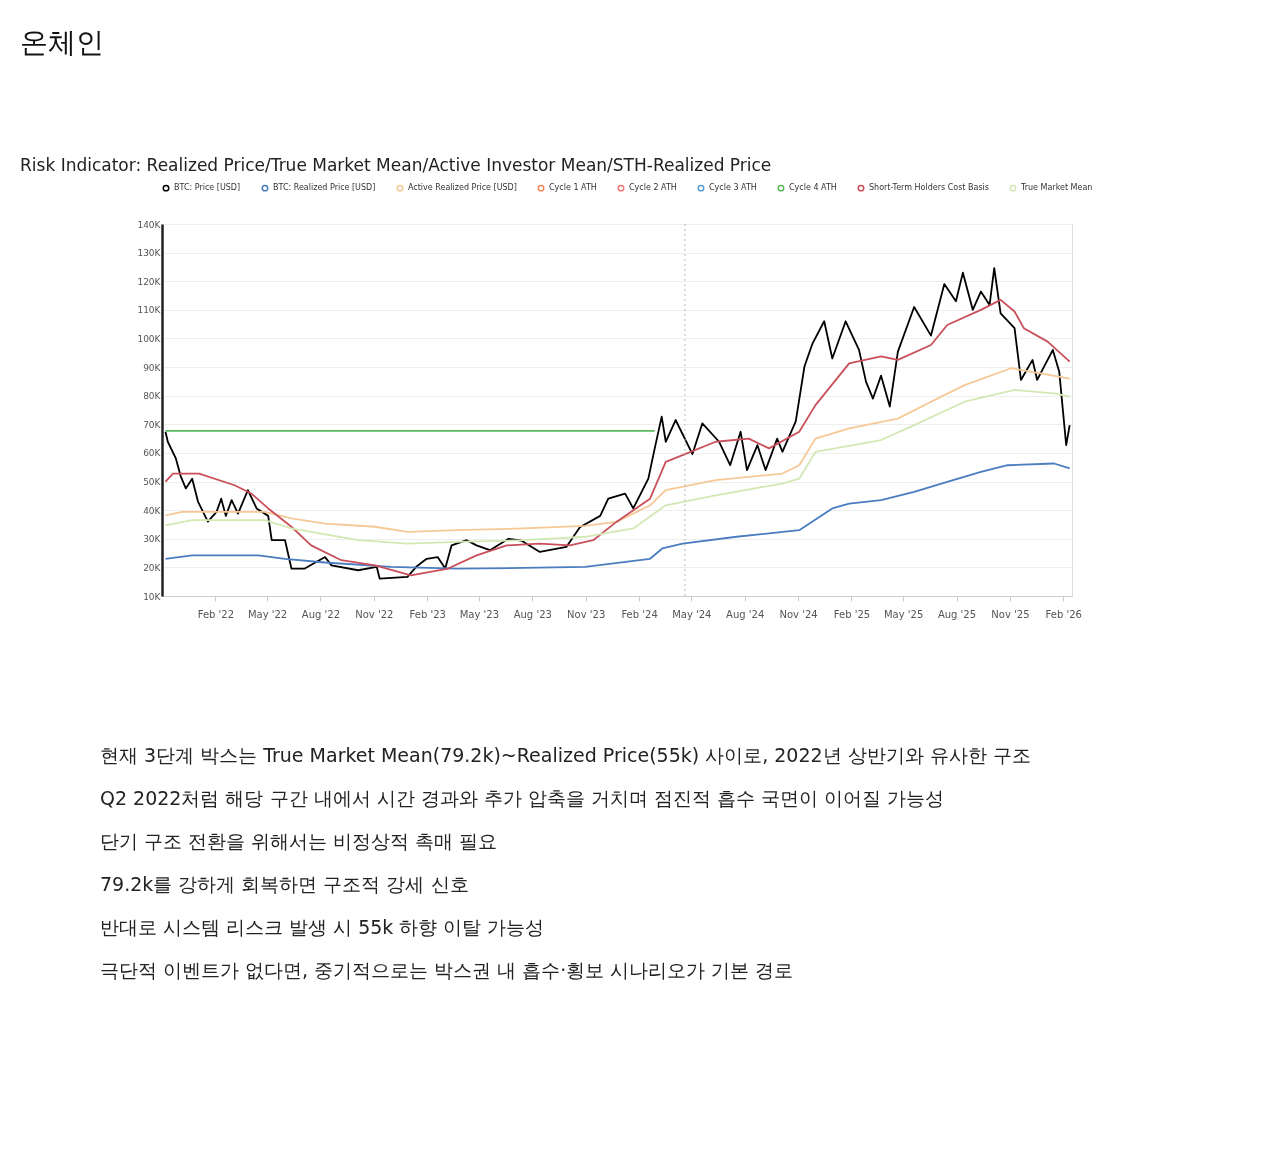 Image resolution: width=1280 pixels, height=1150 pixels. I want to click on x-tick-label: Nov '23, so click(586, 614).